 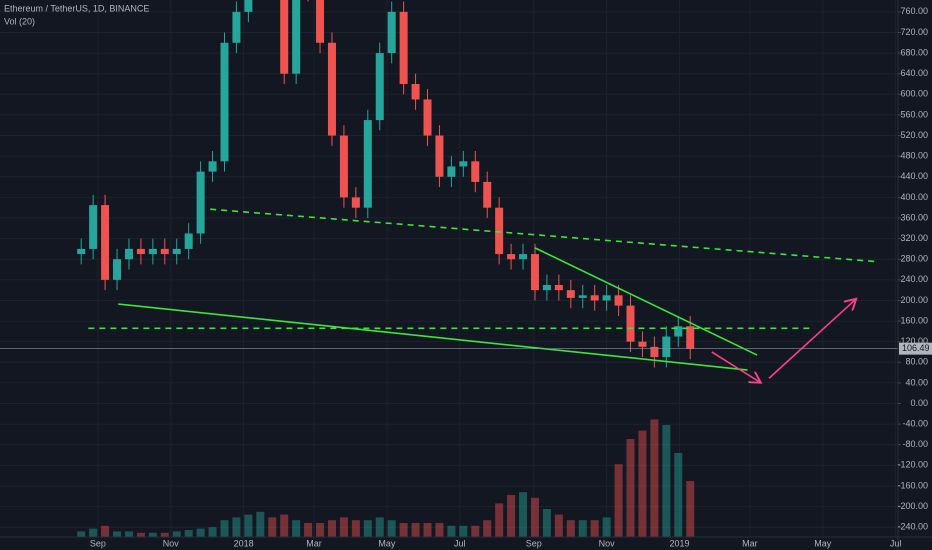 I want to click on y-tick-label: 120.00, so click(x=914, y=341).